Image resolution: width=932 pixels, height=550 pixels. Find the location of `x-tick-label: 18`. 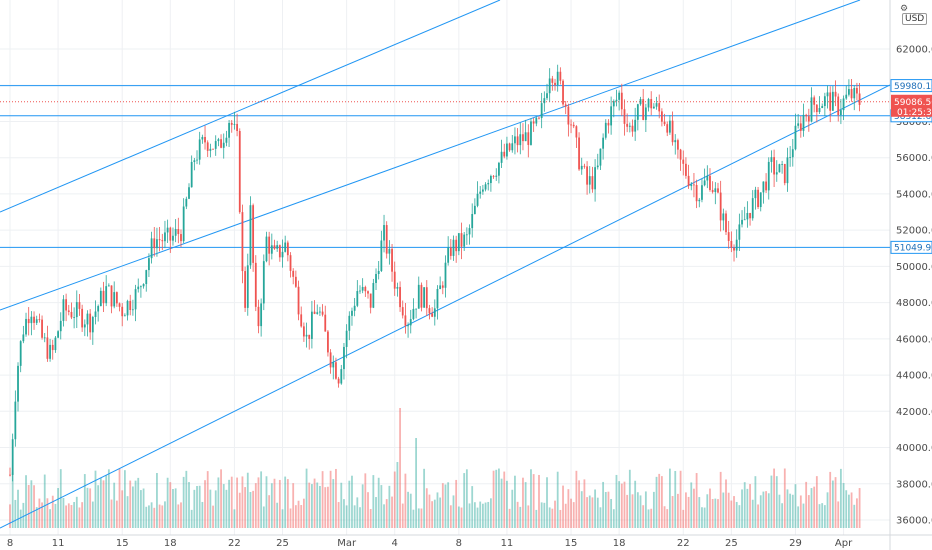

x-tick-label: 18 is located at coordinates (619, 543).